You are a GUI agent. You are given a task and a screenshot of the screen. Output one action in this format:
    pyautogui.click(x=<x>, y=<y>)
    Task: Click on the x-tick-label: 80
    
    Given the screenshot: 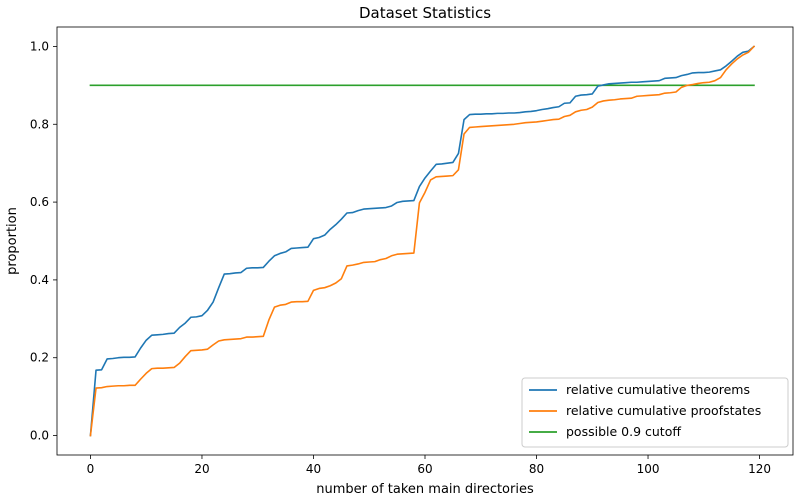 What is the action you would take?
    pyautogui.click(x=536, y=469)
    